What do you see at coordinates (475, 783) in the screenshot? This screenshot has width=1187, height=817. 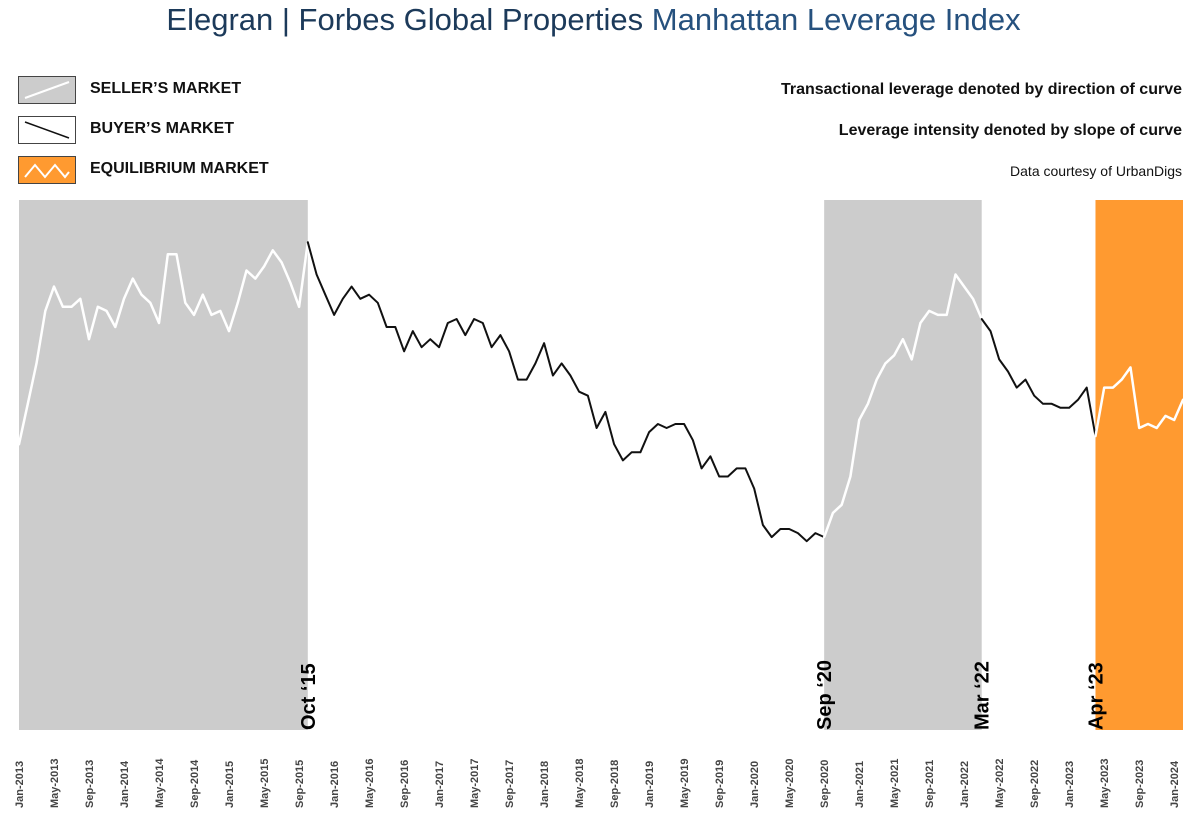 I see `x-tick-label: May-2017` at bounding box center [475, 783].